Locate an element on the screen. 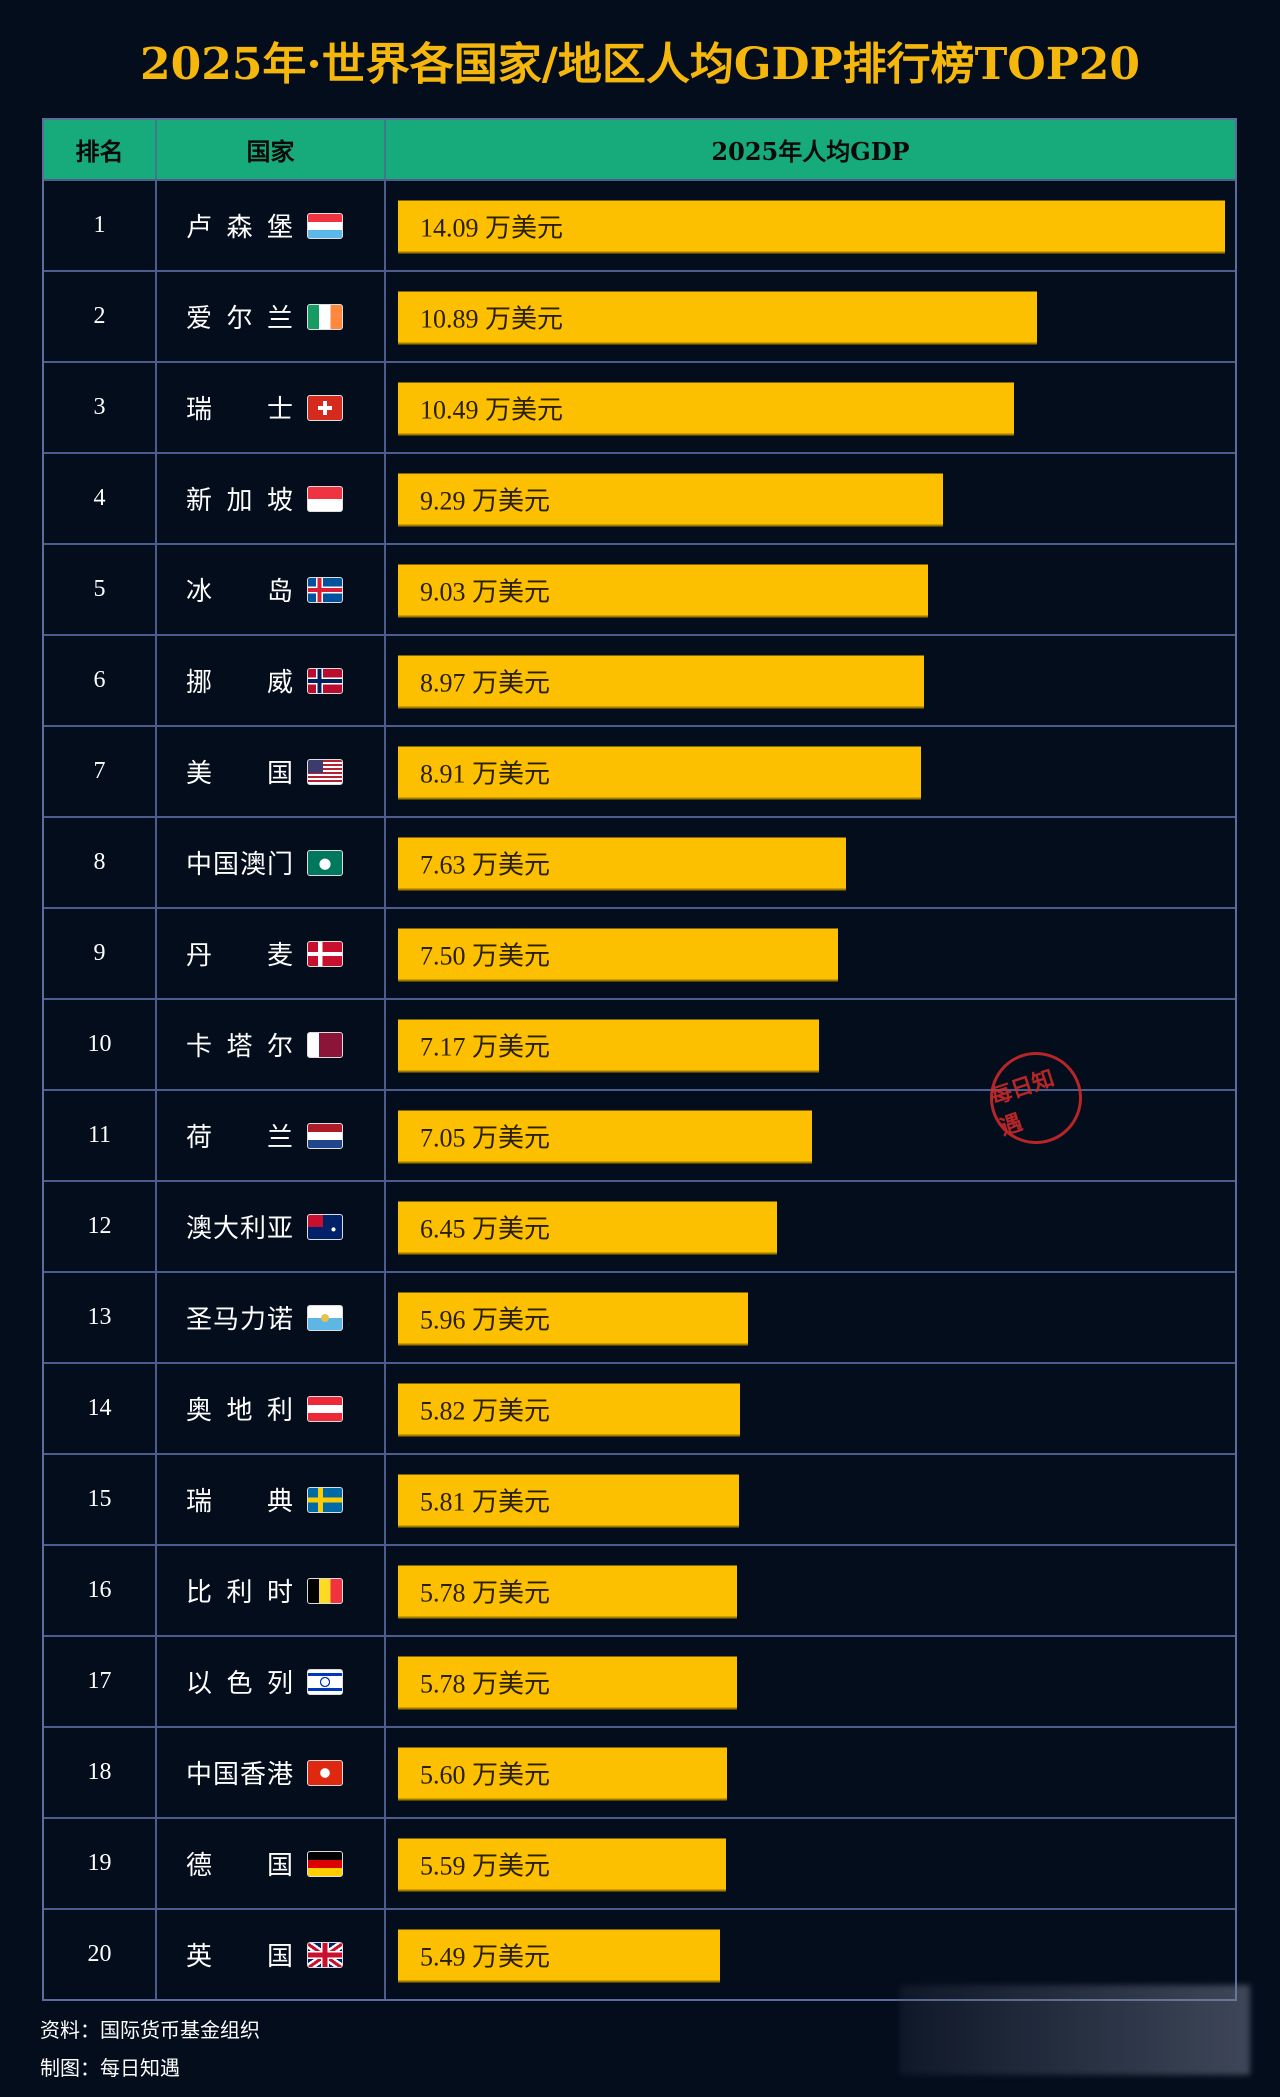 This screenshot has height=2097, width=1280. country-cell: 德国 is located at coordinates (271, 1863).